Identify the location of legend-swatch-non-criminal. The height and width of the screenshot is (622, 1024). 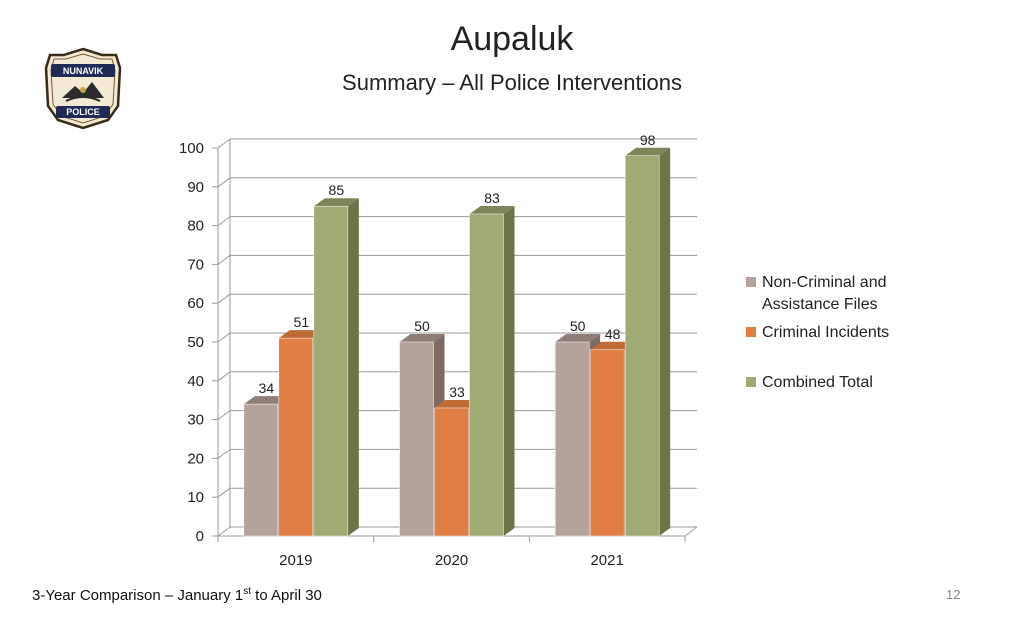
(751, 282).